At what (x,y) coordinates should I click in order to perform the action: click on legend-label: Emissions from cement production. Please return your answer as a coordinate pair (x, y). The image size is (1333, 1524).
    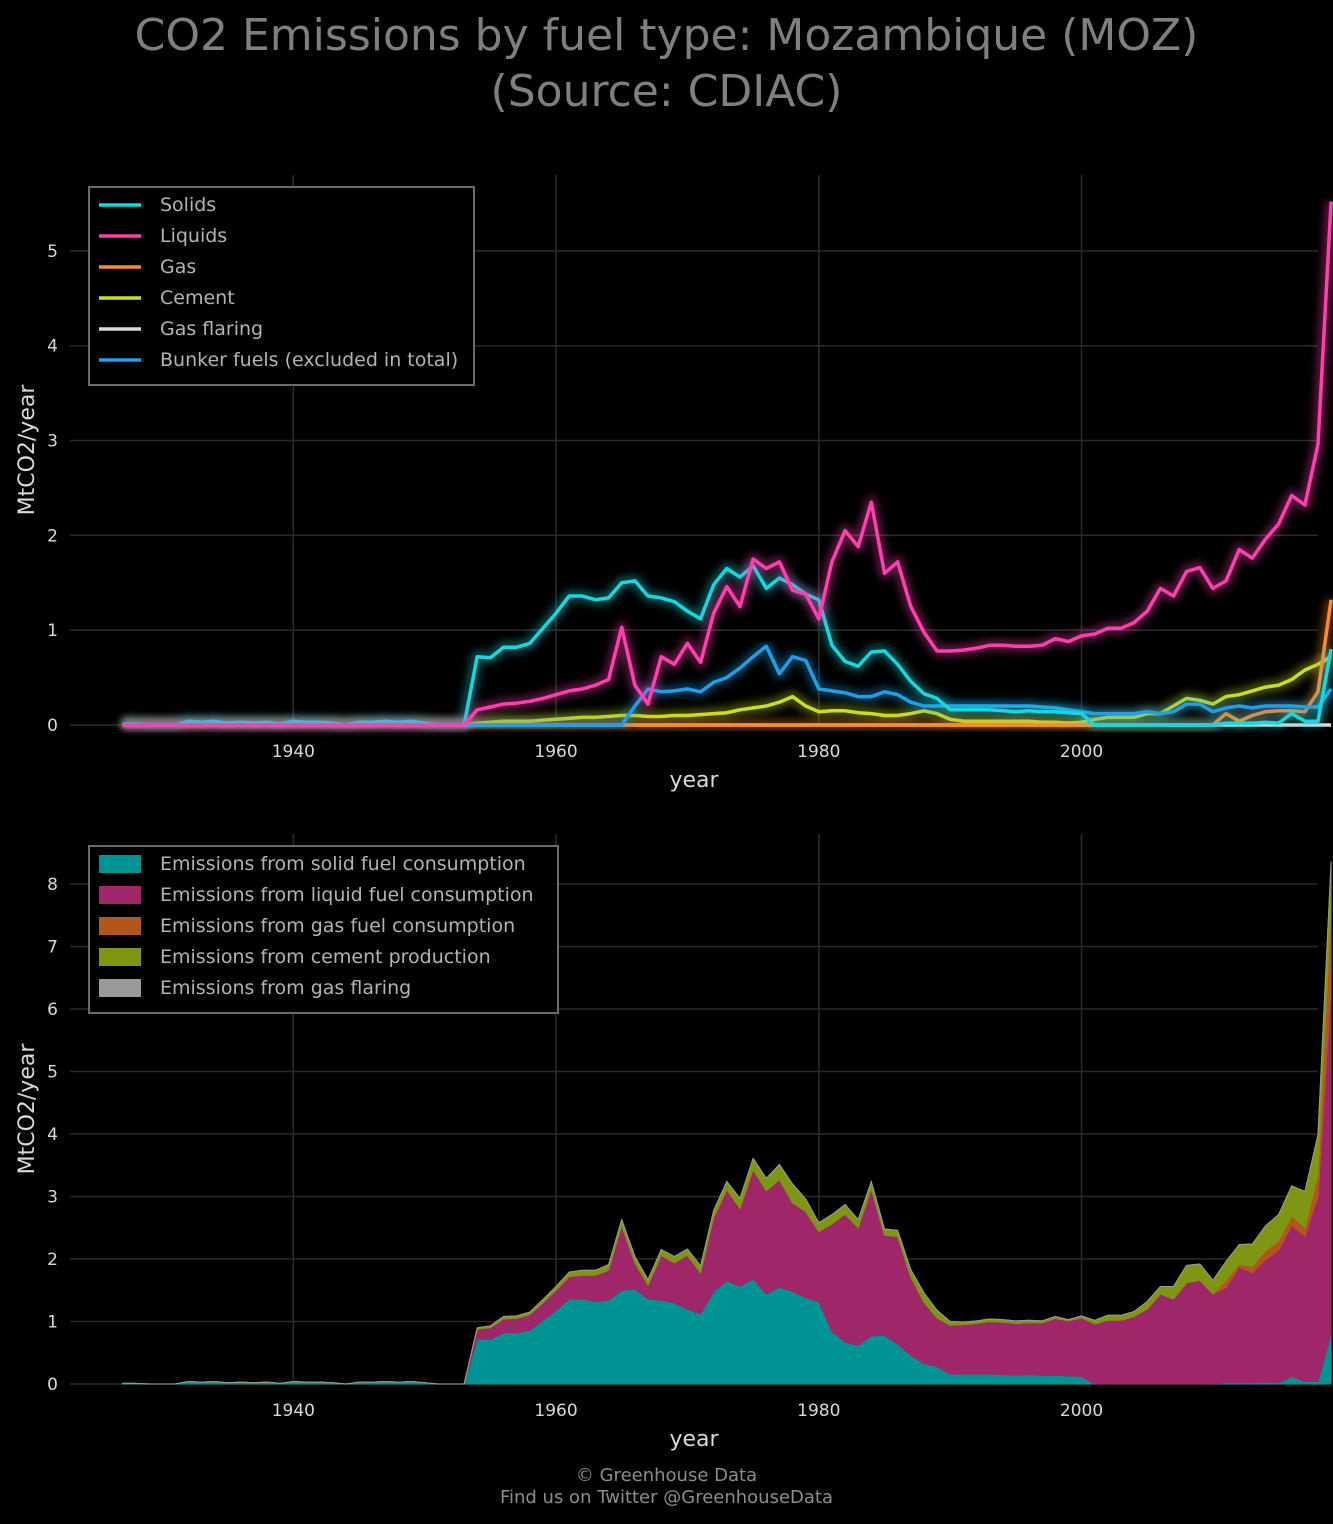
    Looking at the image, I should click on (325, 957).